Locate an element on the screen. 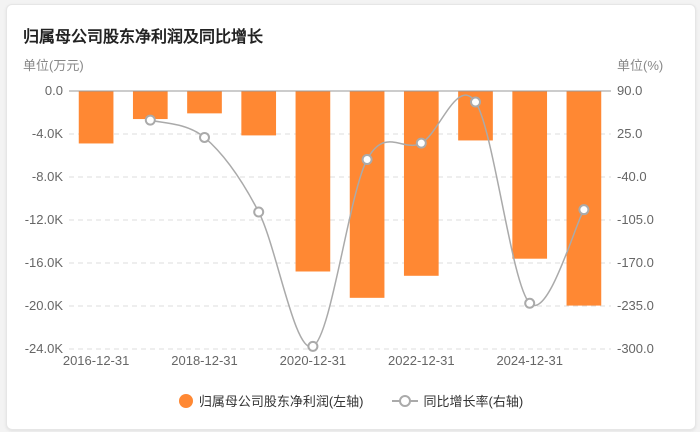 The height and width of the screenshot is (432, 700). left-axis-unit: 单位(万元) is located at coordinates (53, 65).